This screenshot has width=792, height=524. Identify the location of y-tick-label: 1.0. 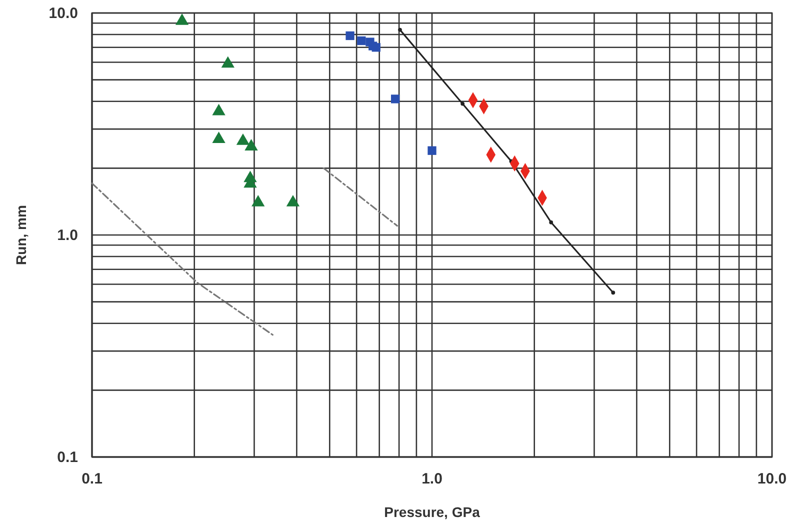
(67, 235).